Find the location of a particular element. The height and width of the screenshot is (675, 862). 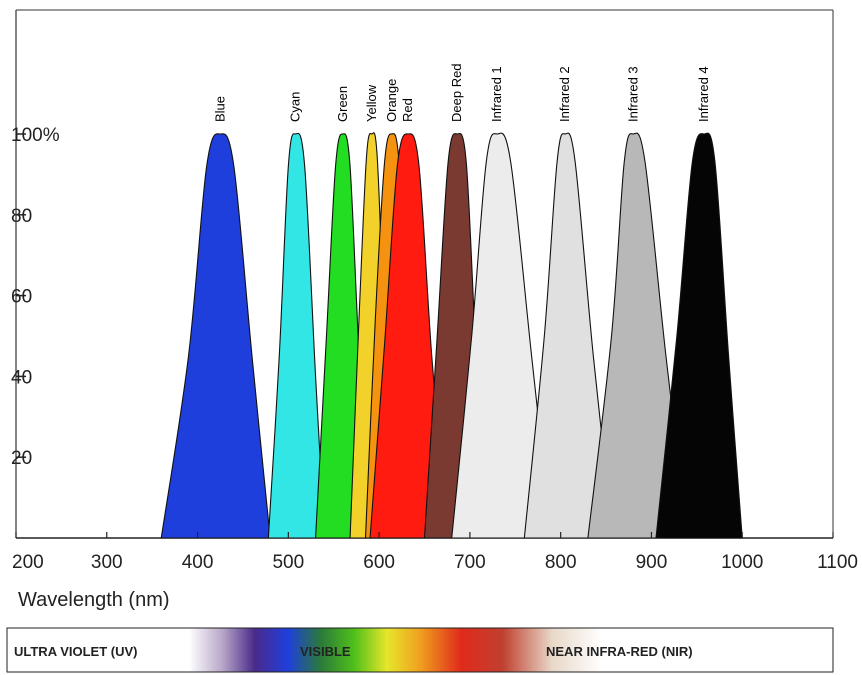

x-tick-label-900: 900 is located at coordinates (652, 562).